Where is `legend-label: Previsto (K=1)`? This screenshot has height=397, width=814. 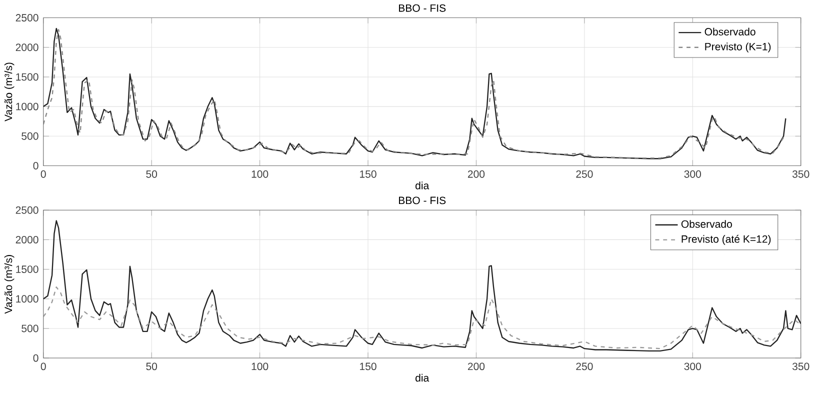
legend-label: Previsto (K=1) is located at coordinates (738, 47).